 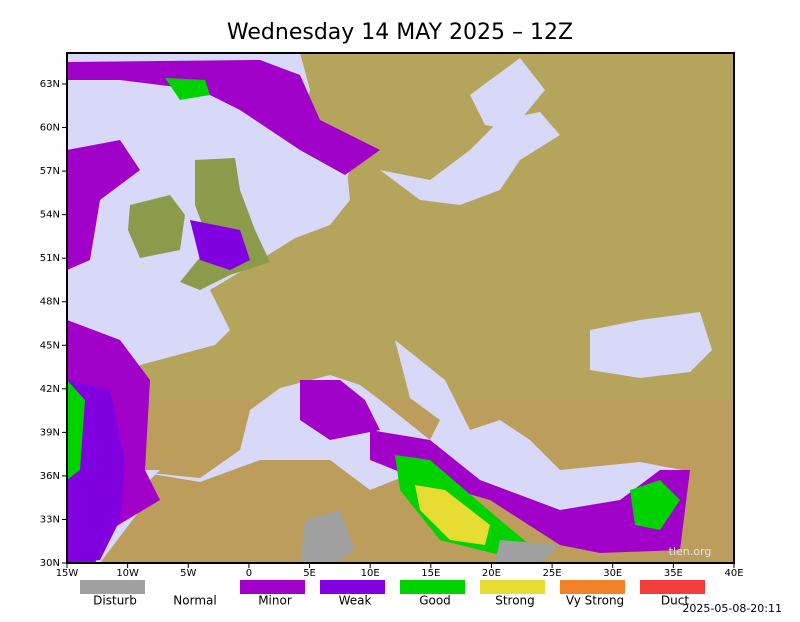 I want to click on ireland, so click(x=156, y=226).